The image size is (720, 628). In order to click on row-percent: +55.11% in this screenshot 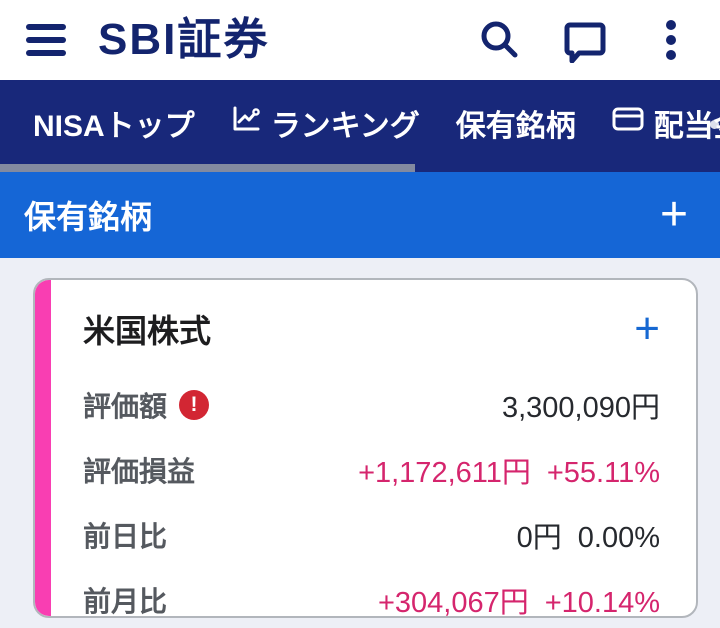, I will do `click(603, 472)`.